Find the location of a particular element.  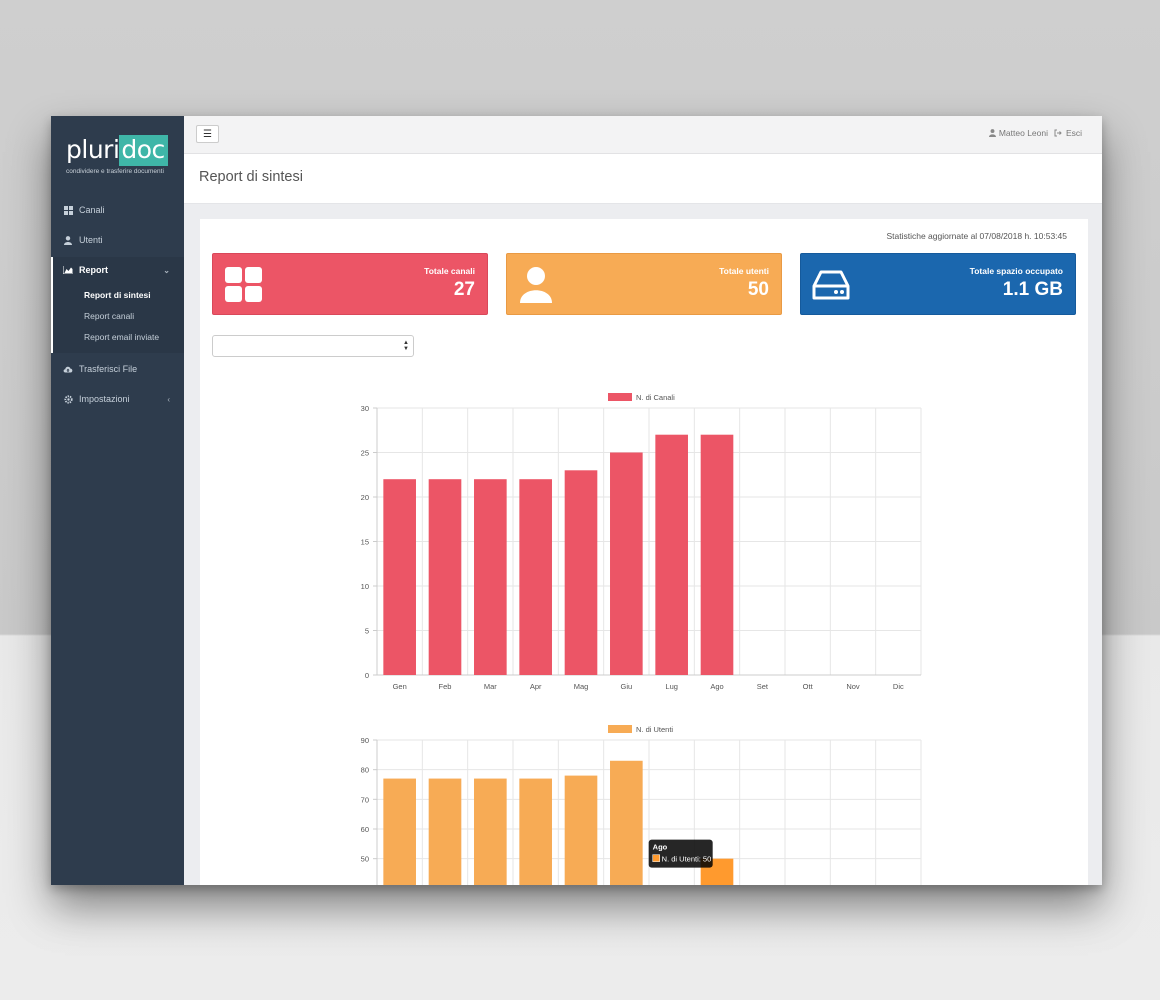

legend-label: N. di Canali is located at coordinates (655, 397).